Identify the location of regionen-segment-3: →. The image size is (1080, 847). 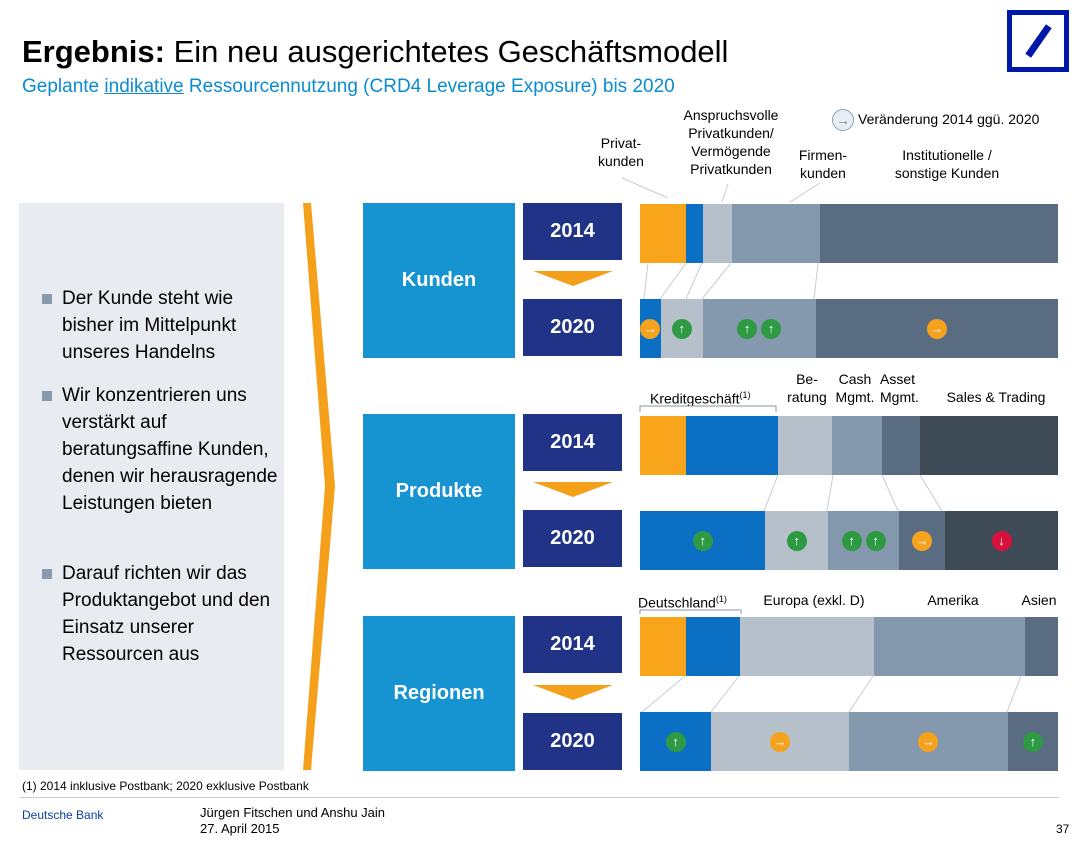
(928, 741).